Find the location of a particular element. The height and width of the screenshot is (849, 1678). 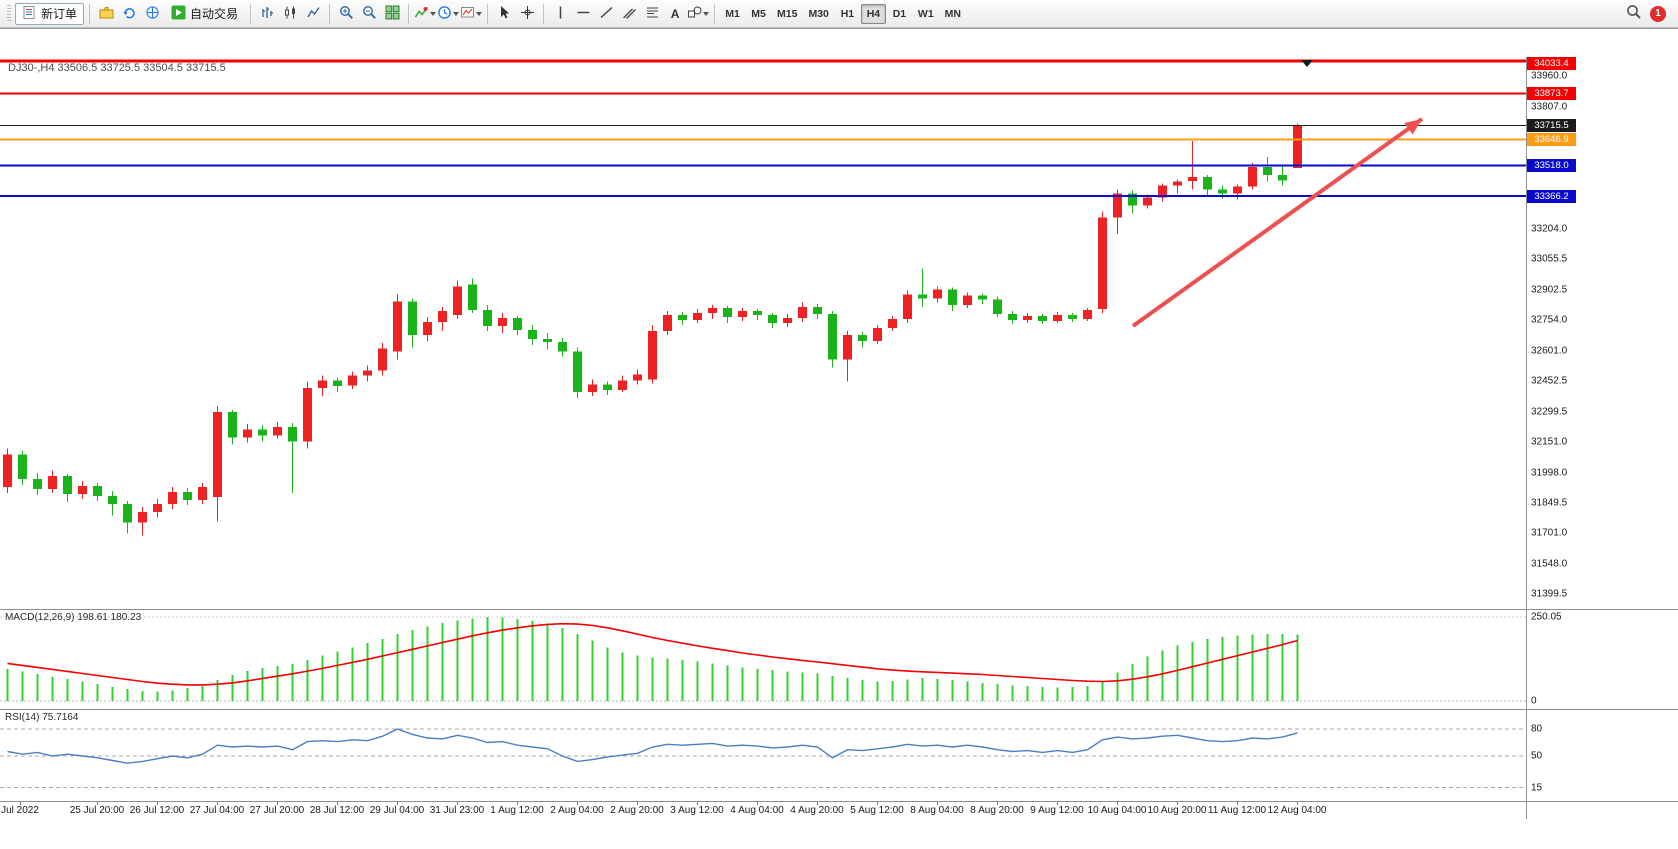

vertical-line-icon is located at coordinates (560, 14).